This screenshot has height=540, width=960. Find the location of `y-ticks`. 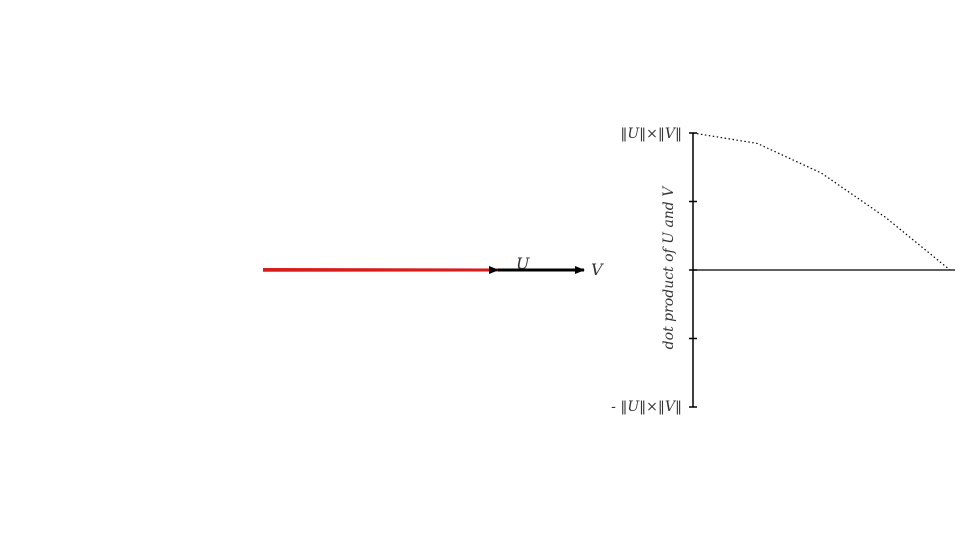

y-ticks is located at coordinates (693, 270).